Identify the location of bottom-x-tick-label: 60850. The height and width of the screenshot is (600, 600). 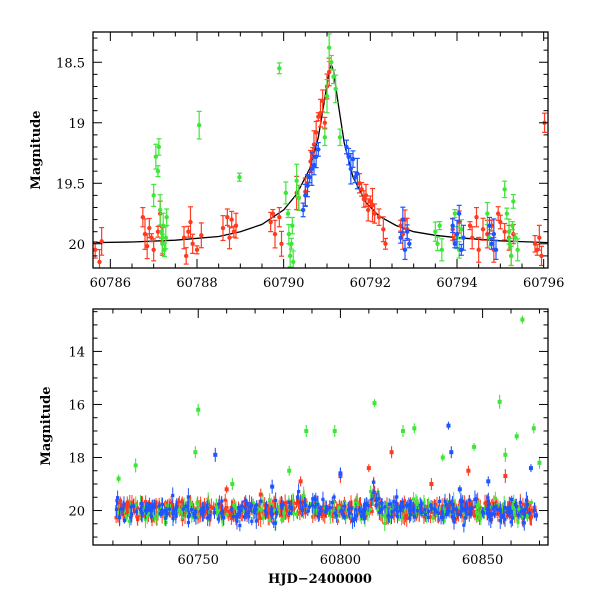
(482, 560).